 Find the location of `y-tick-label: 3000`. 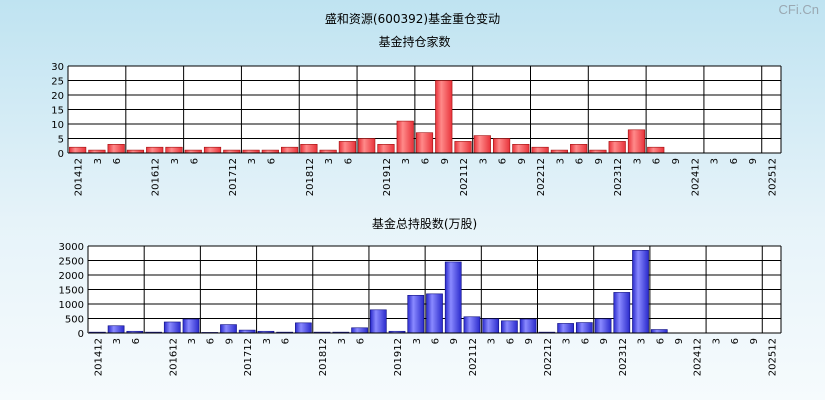

y-tick-label: 3000 is located at coordinates (71, 247).